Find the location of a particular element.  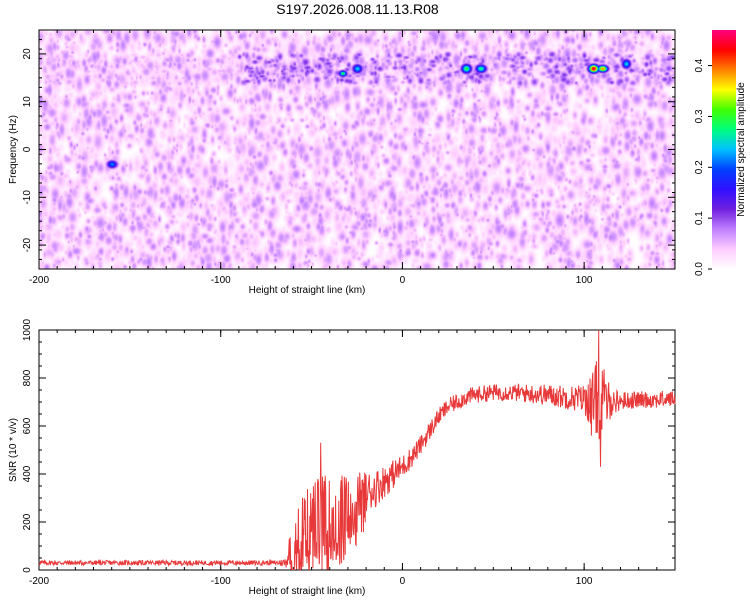

spectrogram-ytick-label: 20 is located at coordinates (27, 54).